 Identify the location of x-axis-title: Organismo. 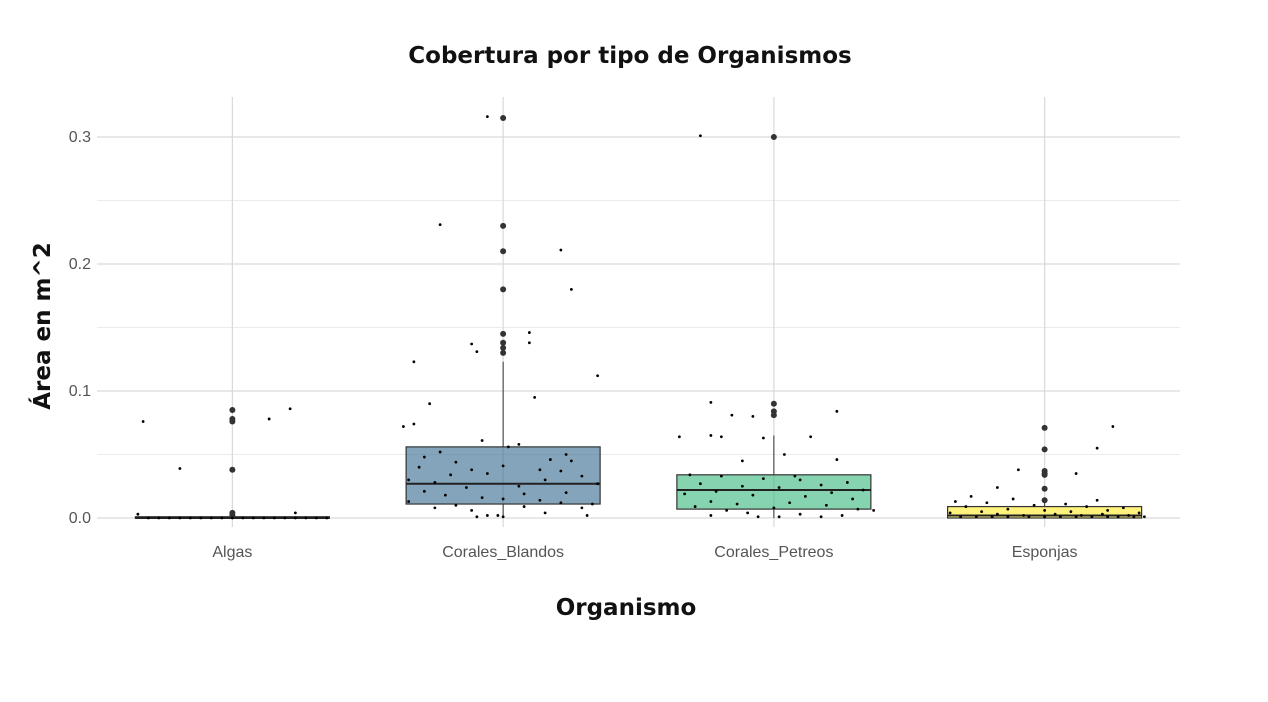
(626, 608).